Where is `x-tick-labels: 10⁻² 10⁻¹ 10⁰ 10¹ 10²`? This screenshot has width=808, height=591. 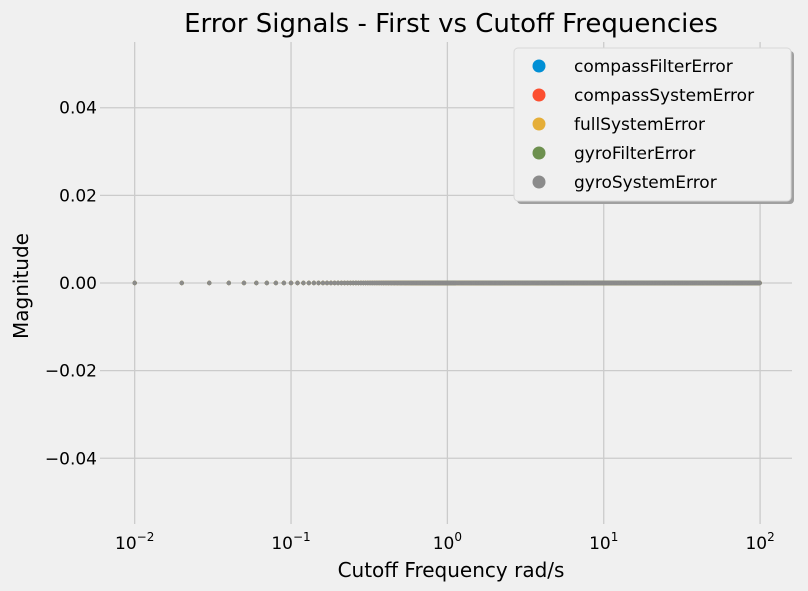
x-tick-labels: 10⁻² 10⁻¹ 10⁰ 10¹ 10² is located at coordinates (445, 542).